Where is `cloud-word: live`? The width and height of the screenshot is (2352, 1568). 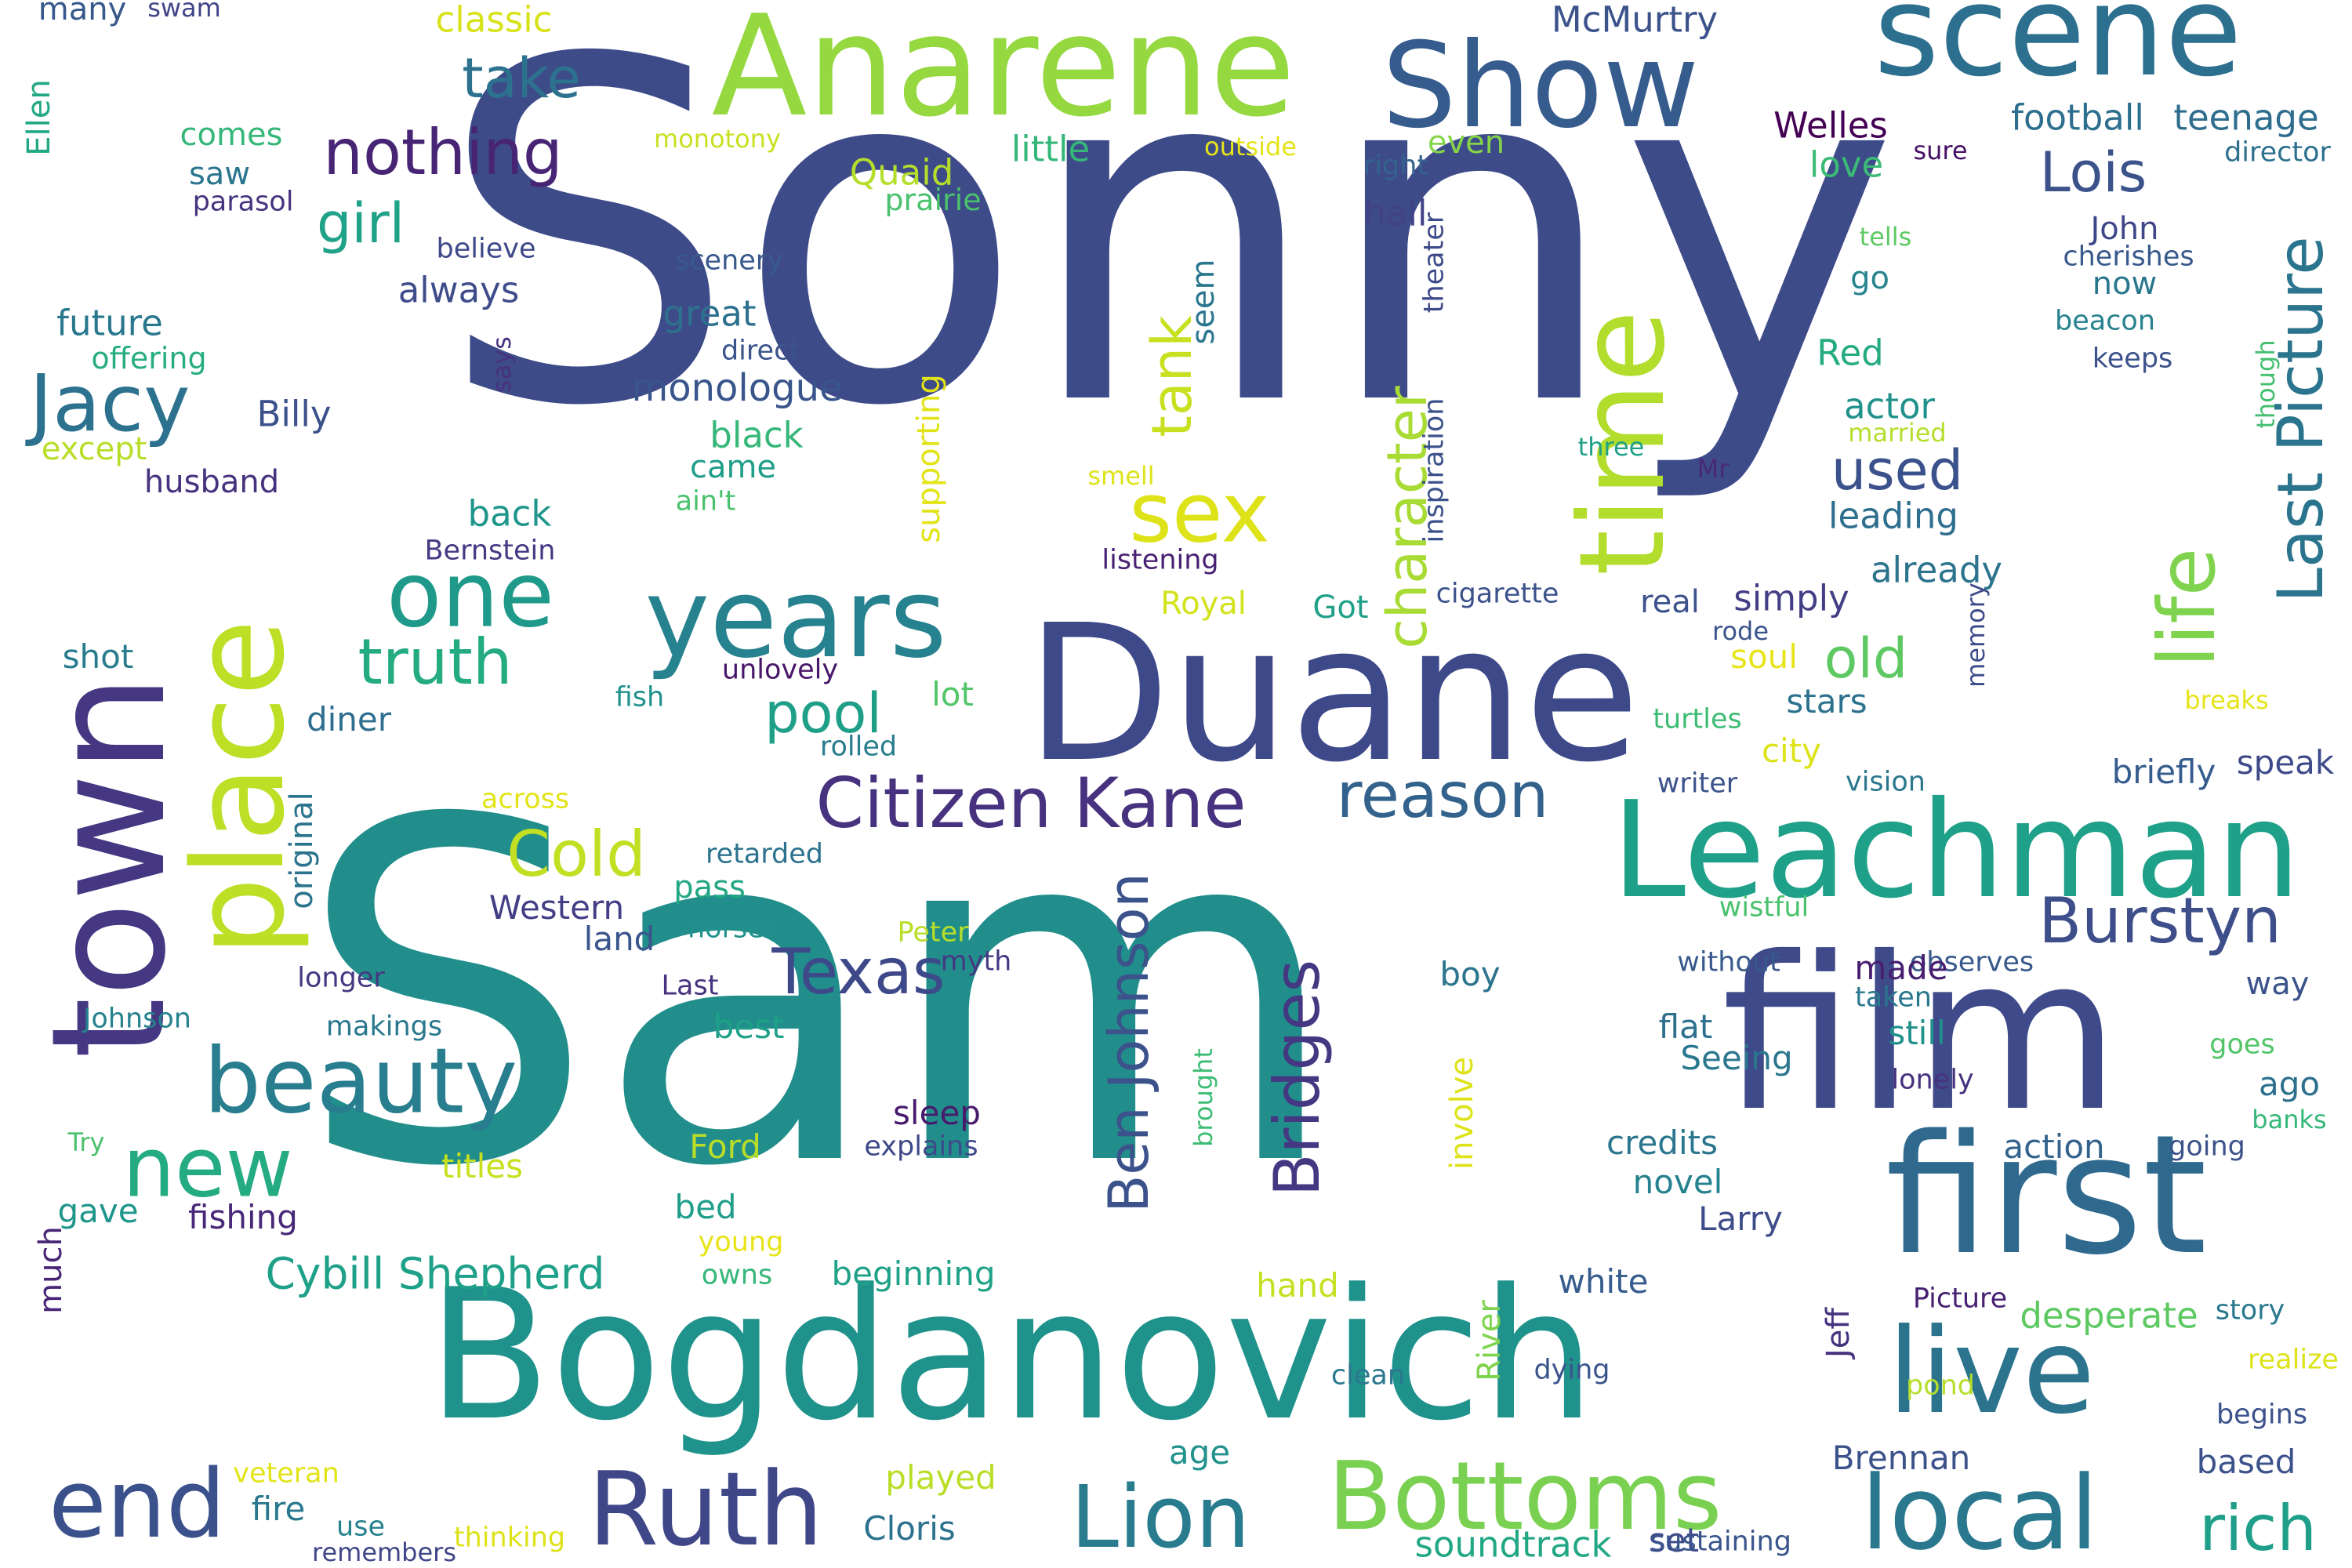
cloud-word: live is located at coordinates (1992, 1372).